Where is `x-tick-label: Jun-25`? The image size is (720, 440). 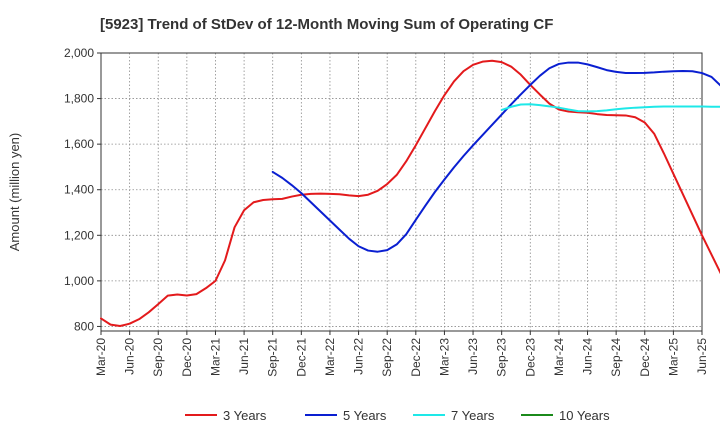 x-tick-label: Jun-25 is located at coordinates (702, 356).